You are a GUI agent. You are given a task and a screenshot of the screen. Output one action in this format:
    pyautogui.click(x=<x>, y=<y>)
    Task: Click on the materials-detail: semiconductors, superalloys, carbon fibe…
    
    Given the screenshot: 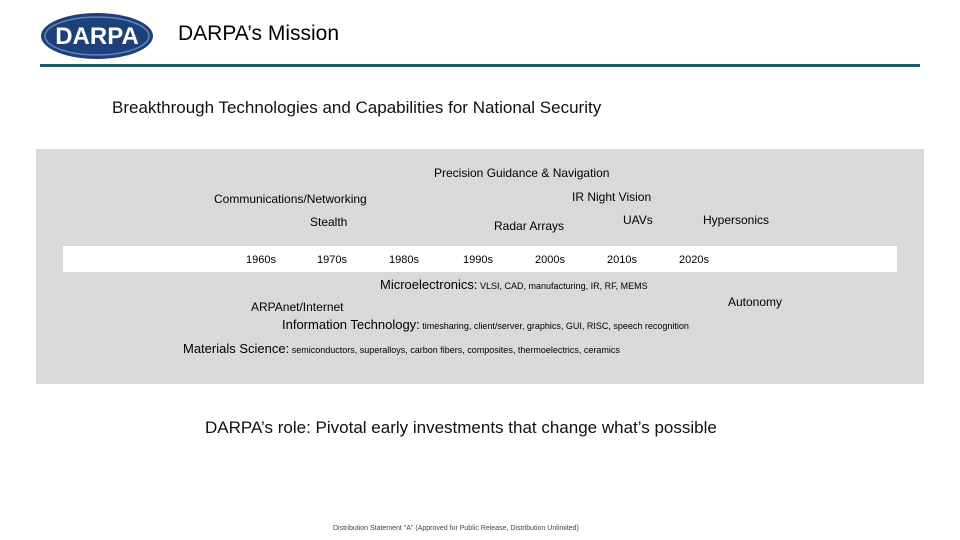 What is the action you would take?
    pyautogui.click(x=454, y=350)
    